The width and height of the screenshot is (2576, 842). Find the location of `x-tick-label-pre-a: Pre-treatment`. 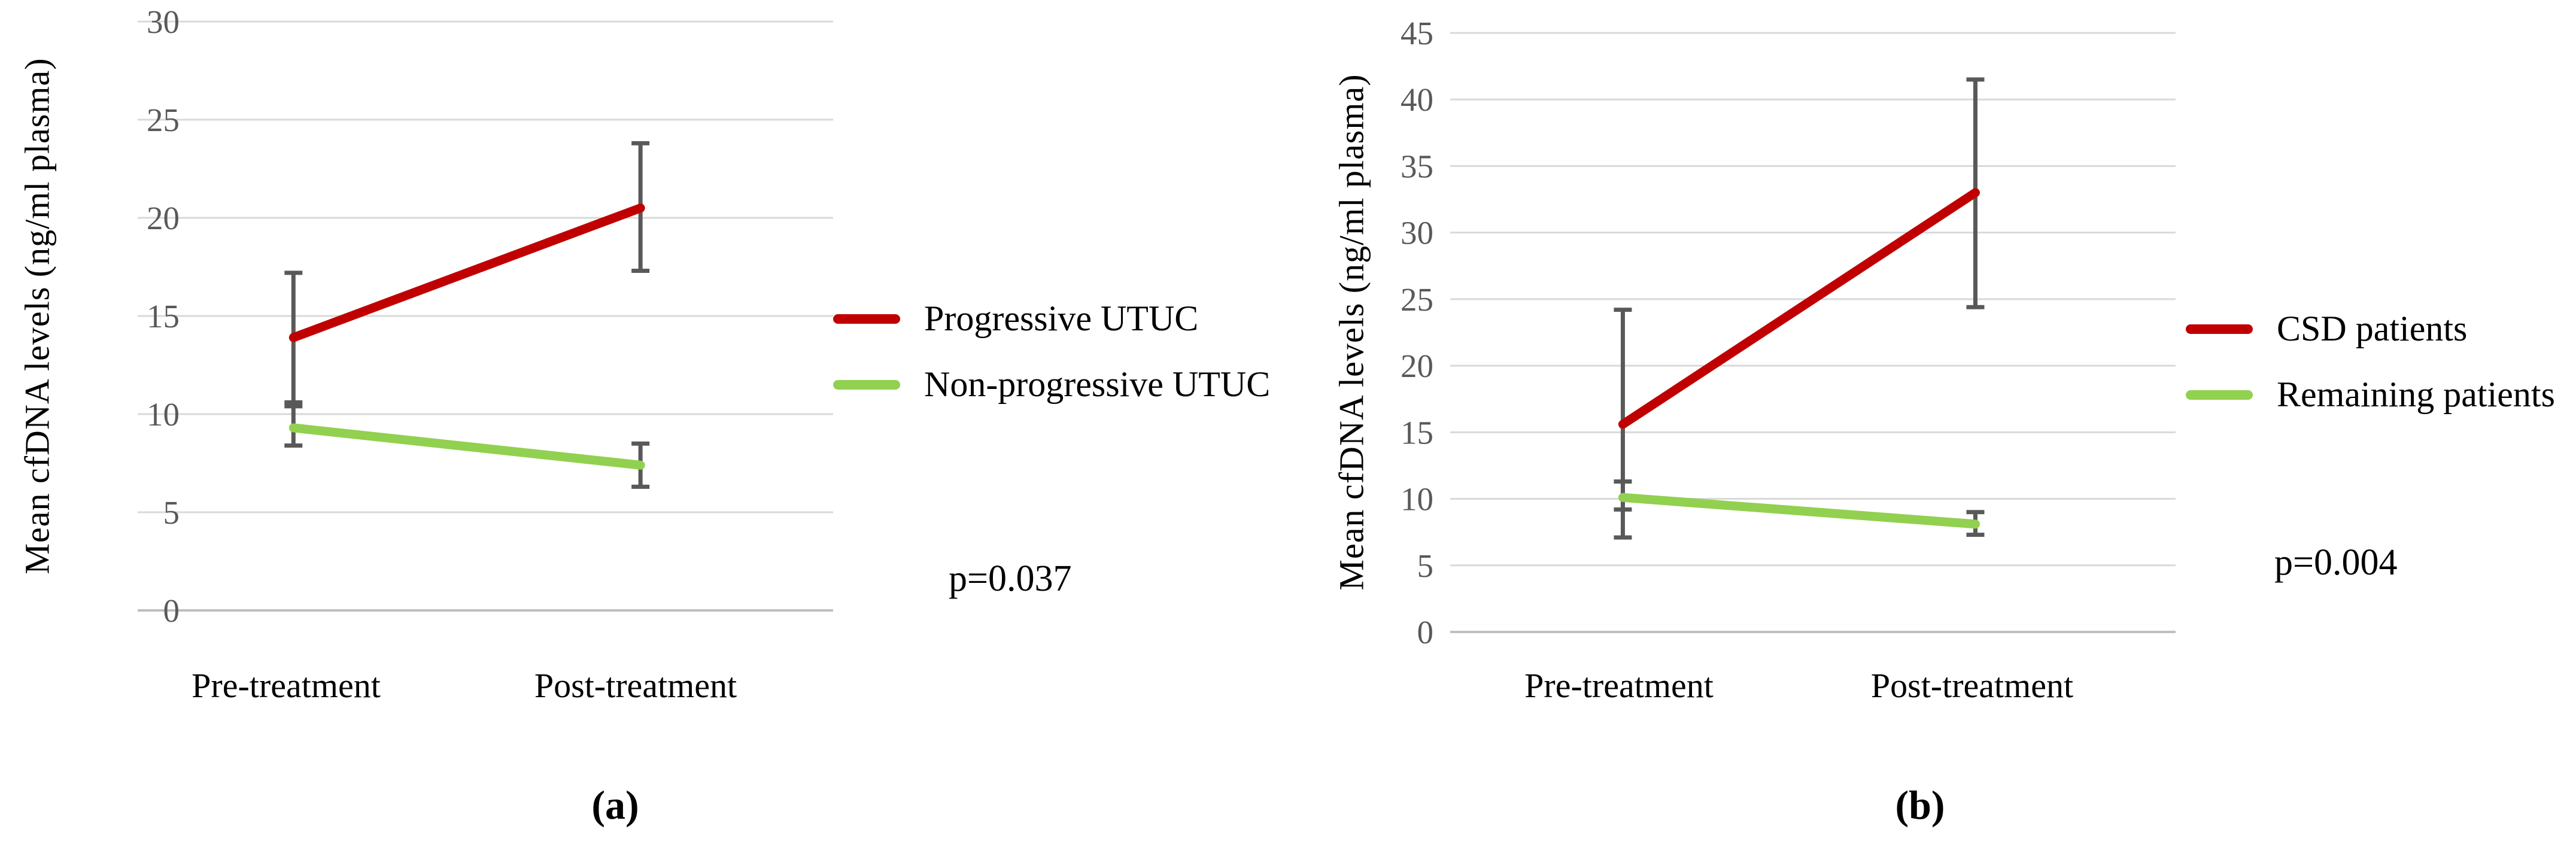

x-tick-label-pre-a: Pre-treatment is located at coordinates (286, 685).